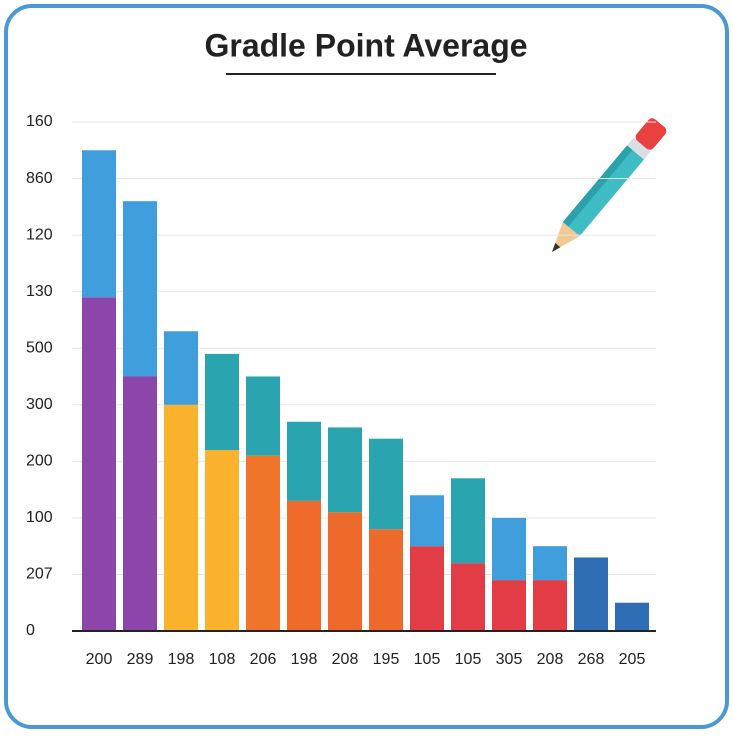  What do you see at coordinates (39, 574) in the screenshot?
I see `y-tick-label: 207` at bounding box center [39, 574].